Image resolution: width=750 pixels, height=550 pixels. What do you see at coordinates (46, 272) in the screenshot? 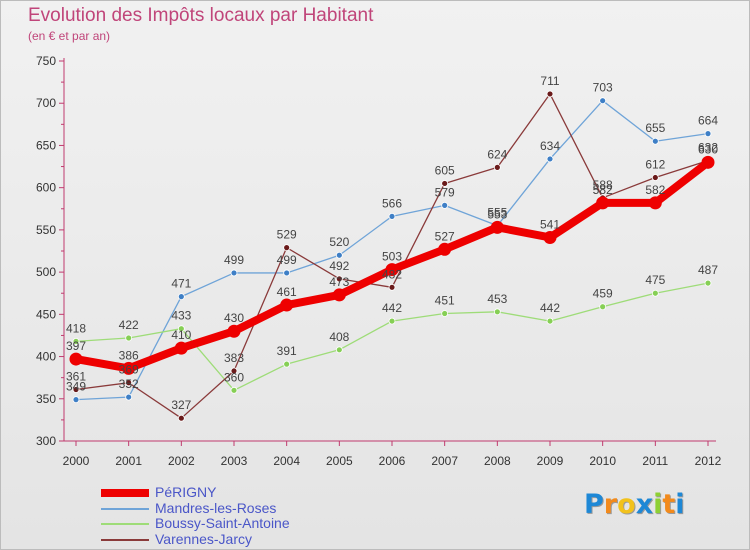
I see `y-tick-label: 500` at bounding box center [46, 272].